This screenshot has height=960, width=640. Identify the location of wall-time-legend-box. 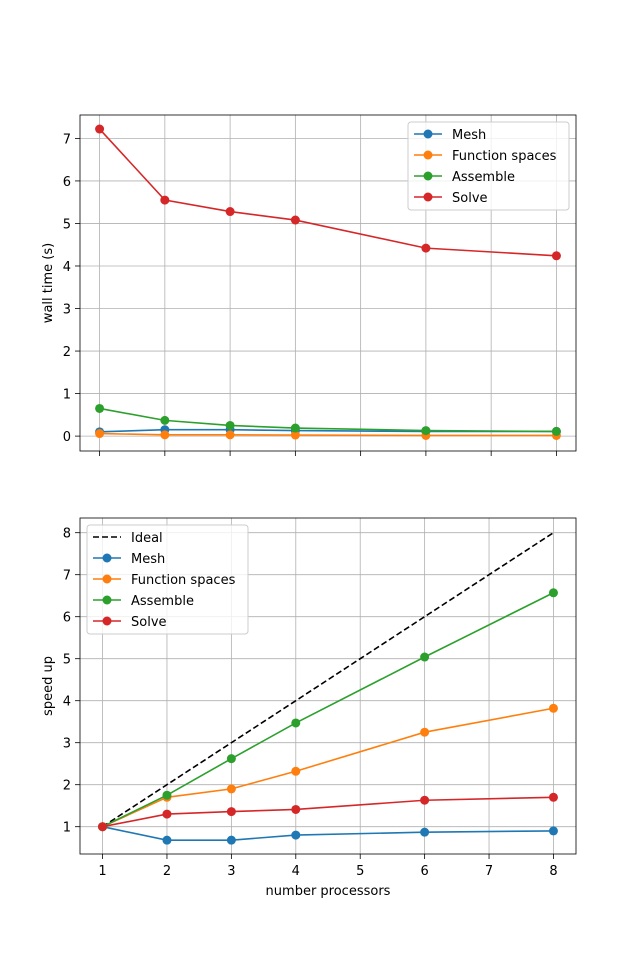
(488, 166).